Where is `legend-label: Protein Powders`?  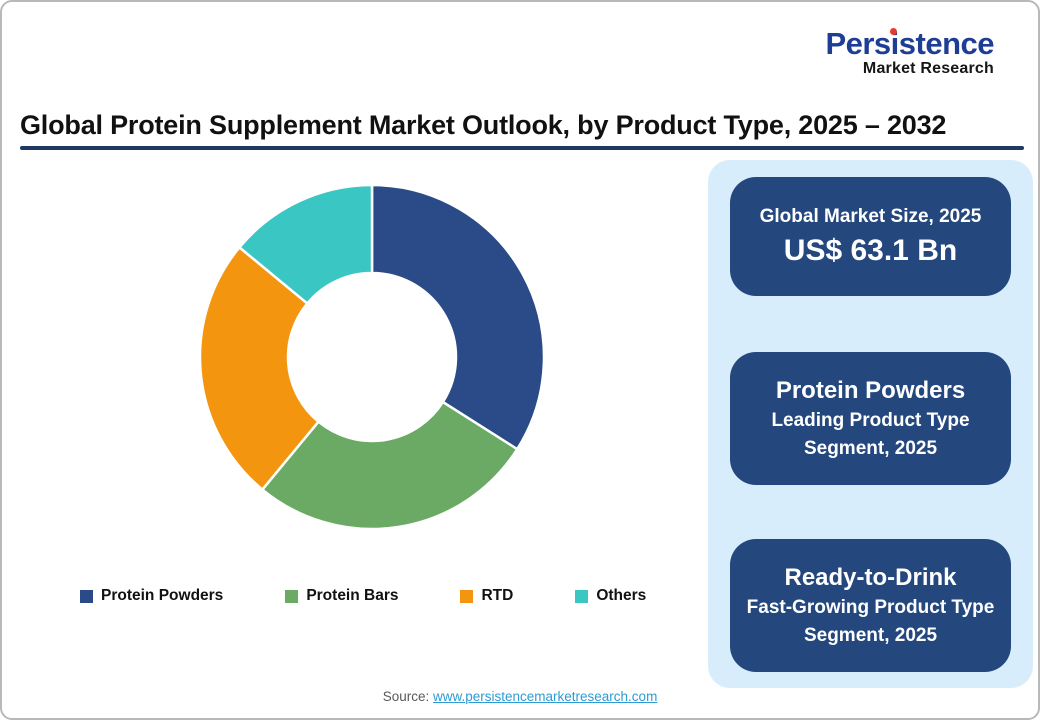
legend-label: Protein Powders is located at coordinates (162, 595).